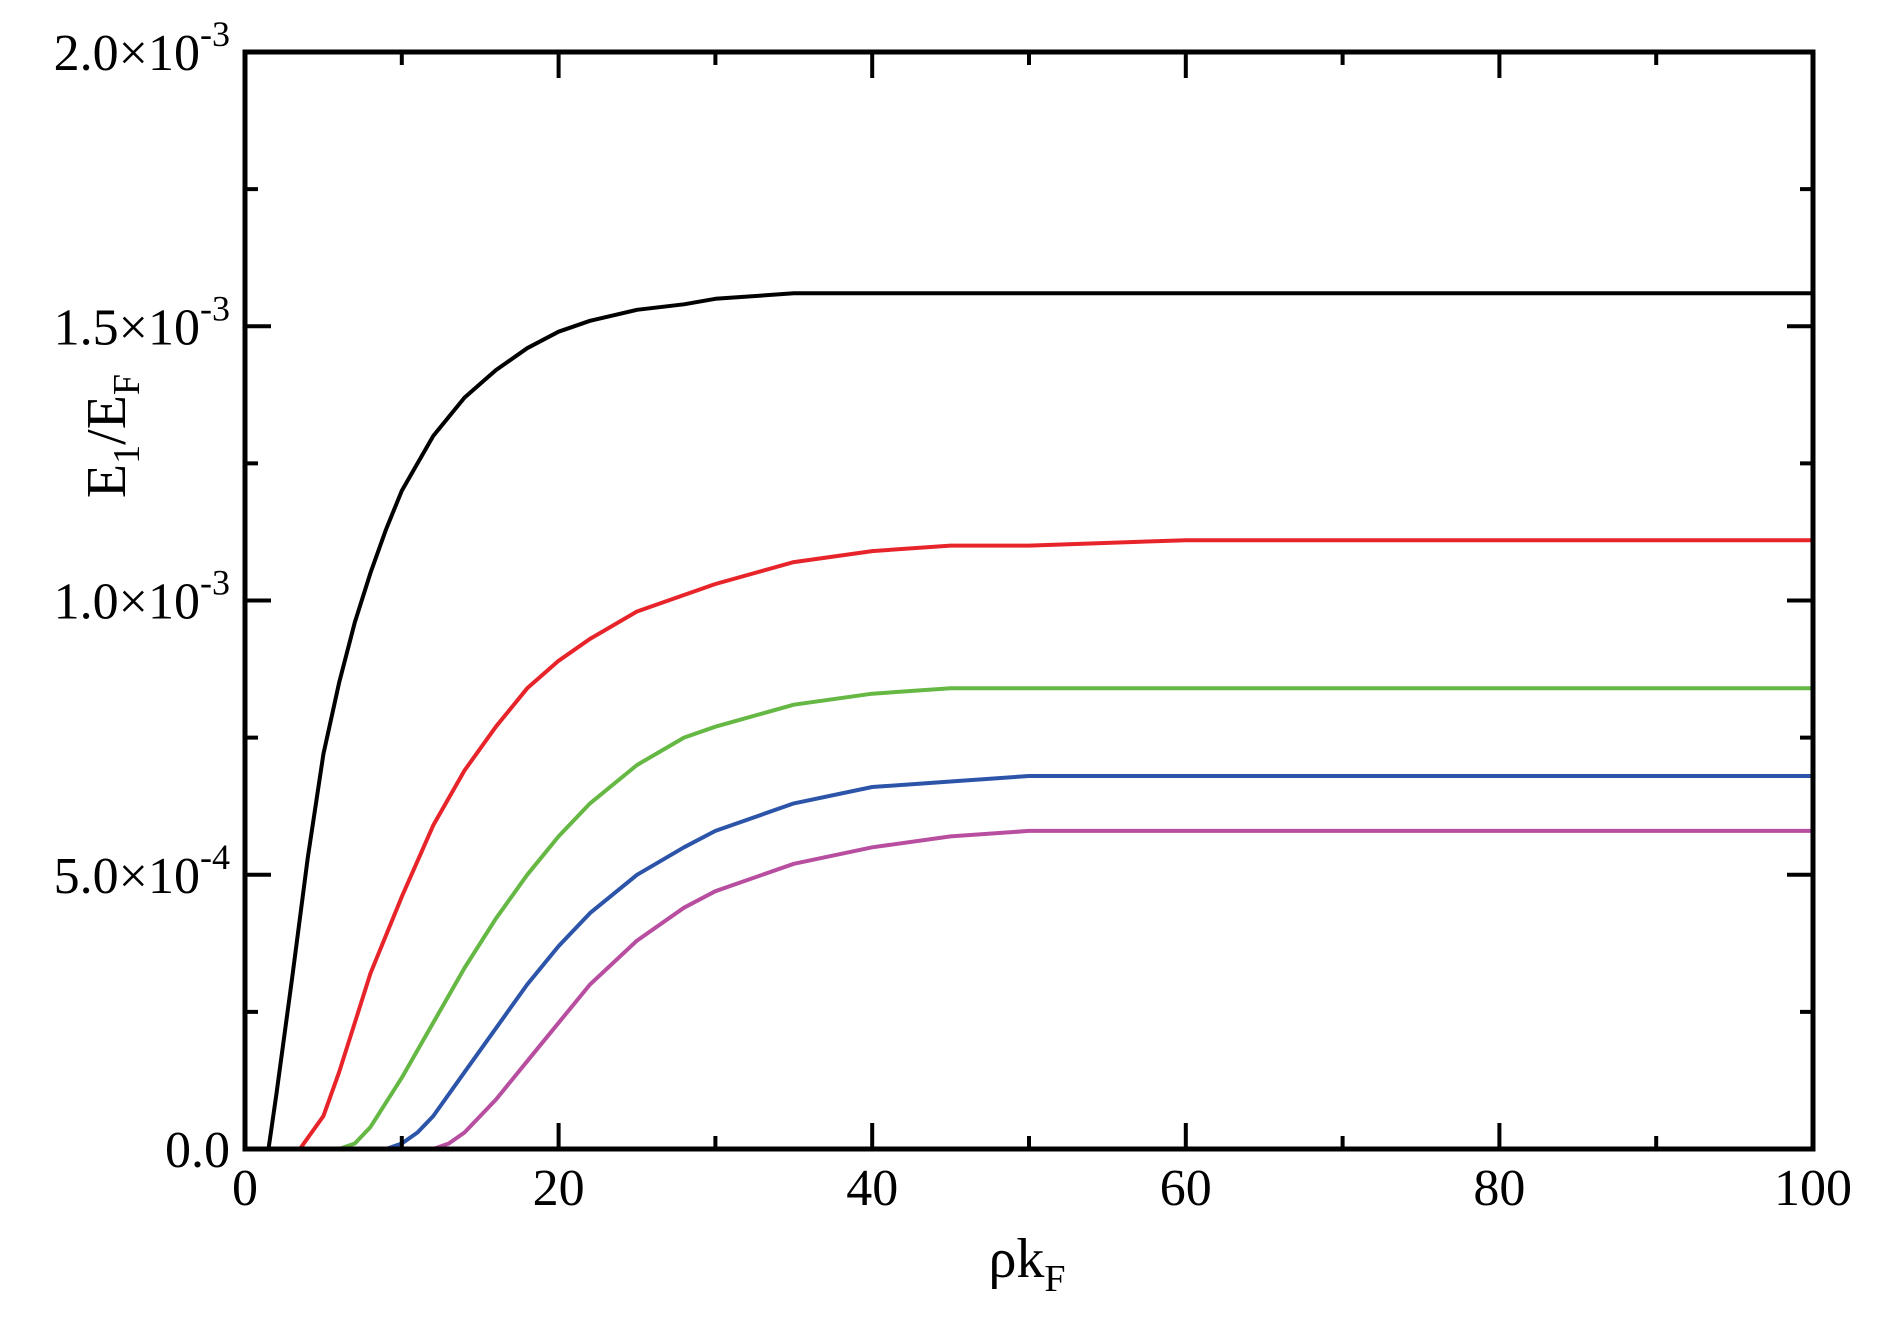 The width and height of the screenshot is (1878, 1322). I want to click on x-tick-label: 80, so click(1499, 1188).